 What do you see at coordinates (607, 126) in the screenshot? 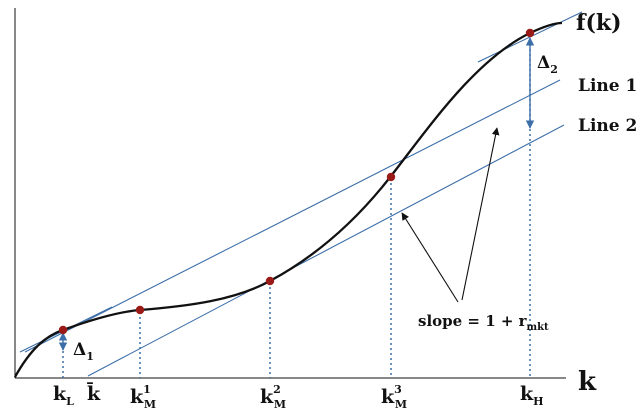
I see `line2-label: Line 2` at bounding box center [607, 126].